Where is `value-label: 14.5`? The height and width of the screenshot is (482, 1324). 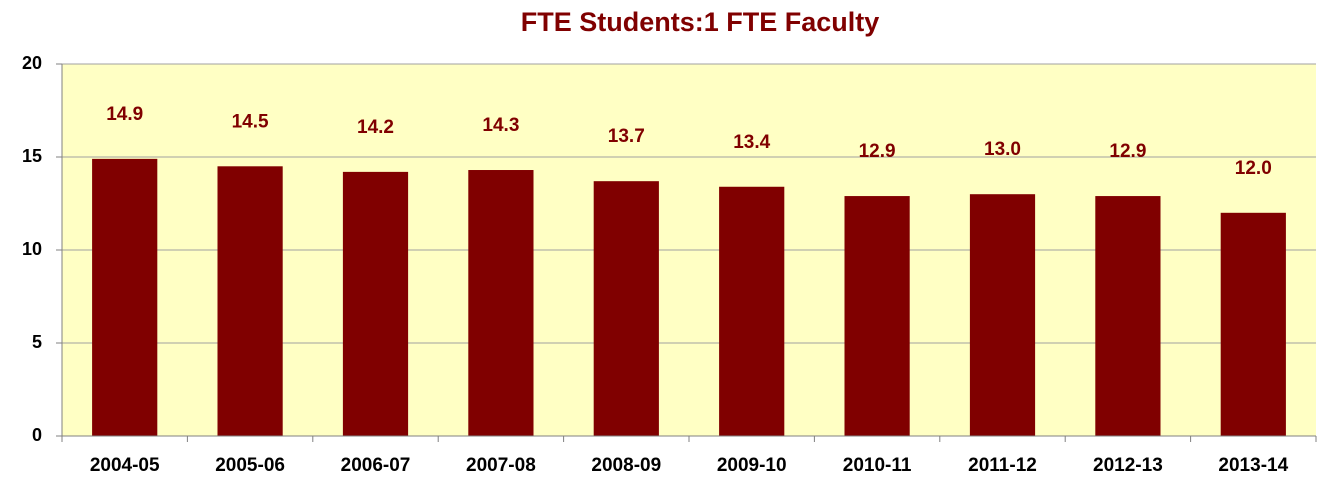 value-label: 14.5 is located at coordinates (250, 121).